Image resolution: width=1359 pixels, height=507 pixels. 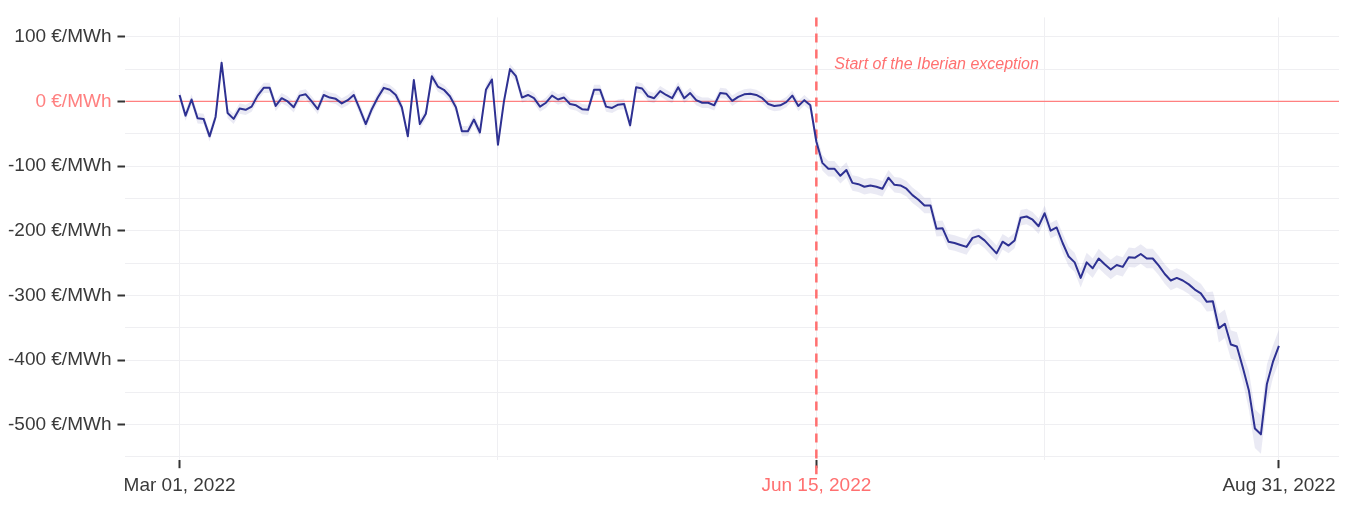 What do you see at coordinates (1279, 484) in the screenshot?
I see `x-tick-label: Aug 31, 2022` at bounding box center [1279, 484].